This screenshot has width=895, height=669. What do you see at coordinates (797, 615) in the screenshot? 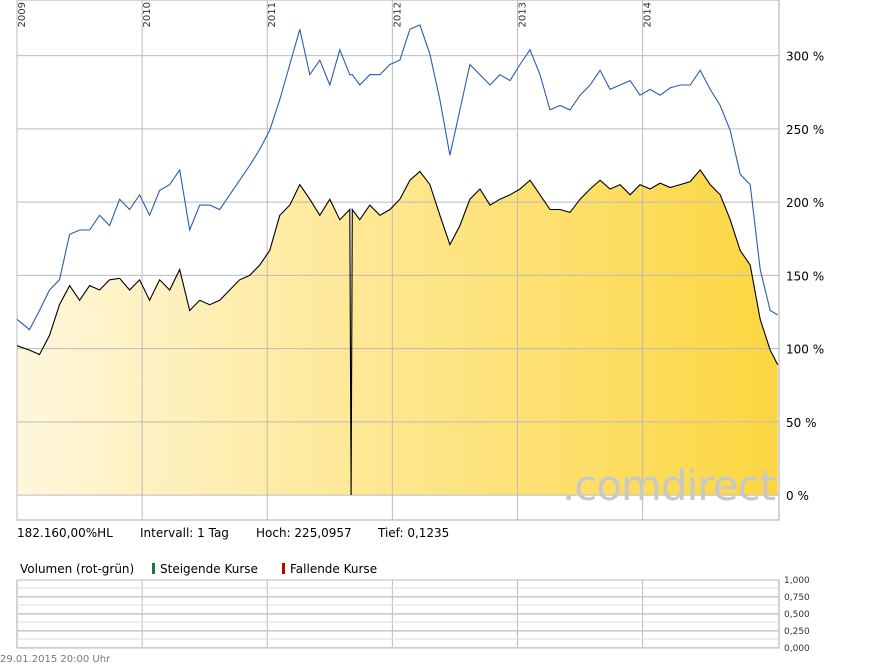
I see `volume-tick-label: 0,500` at bounding box center [797, 615].